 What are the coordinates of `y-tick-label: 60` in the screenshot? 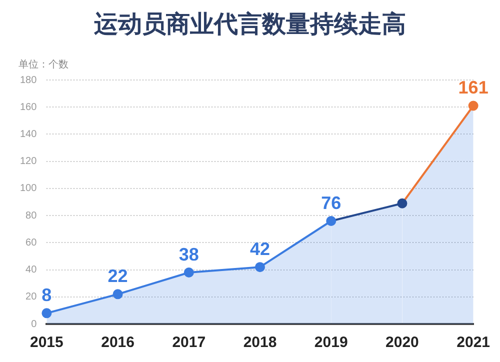 It's located at (32, 242).